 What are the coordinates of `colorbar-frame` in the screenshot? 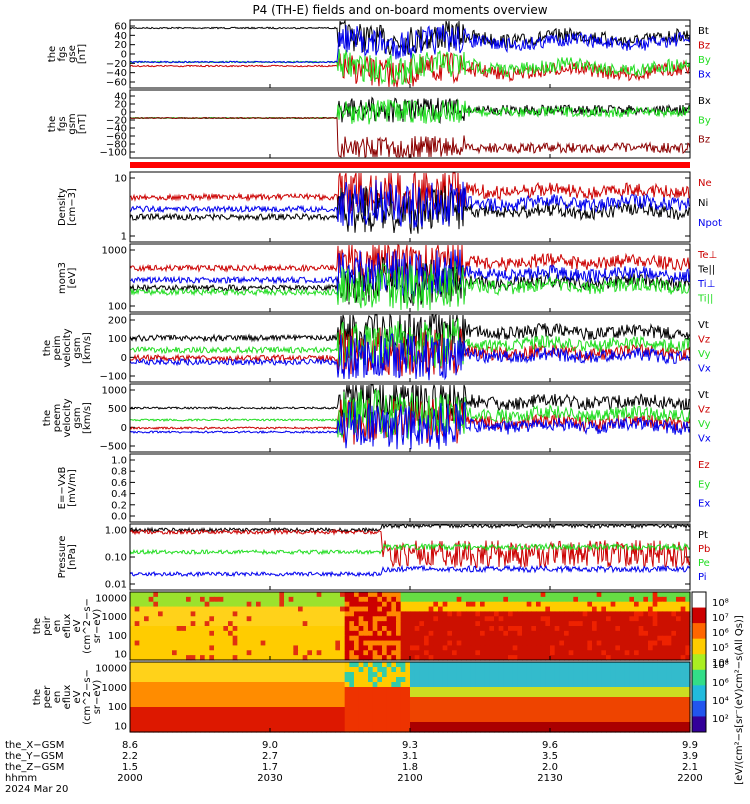 It's located at (699, 662).